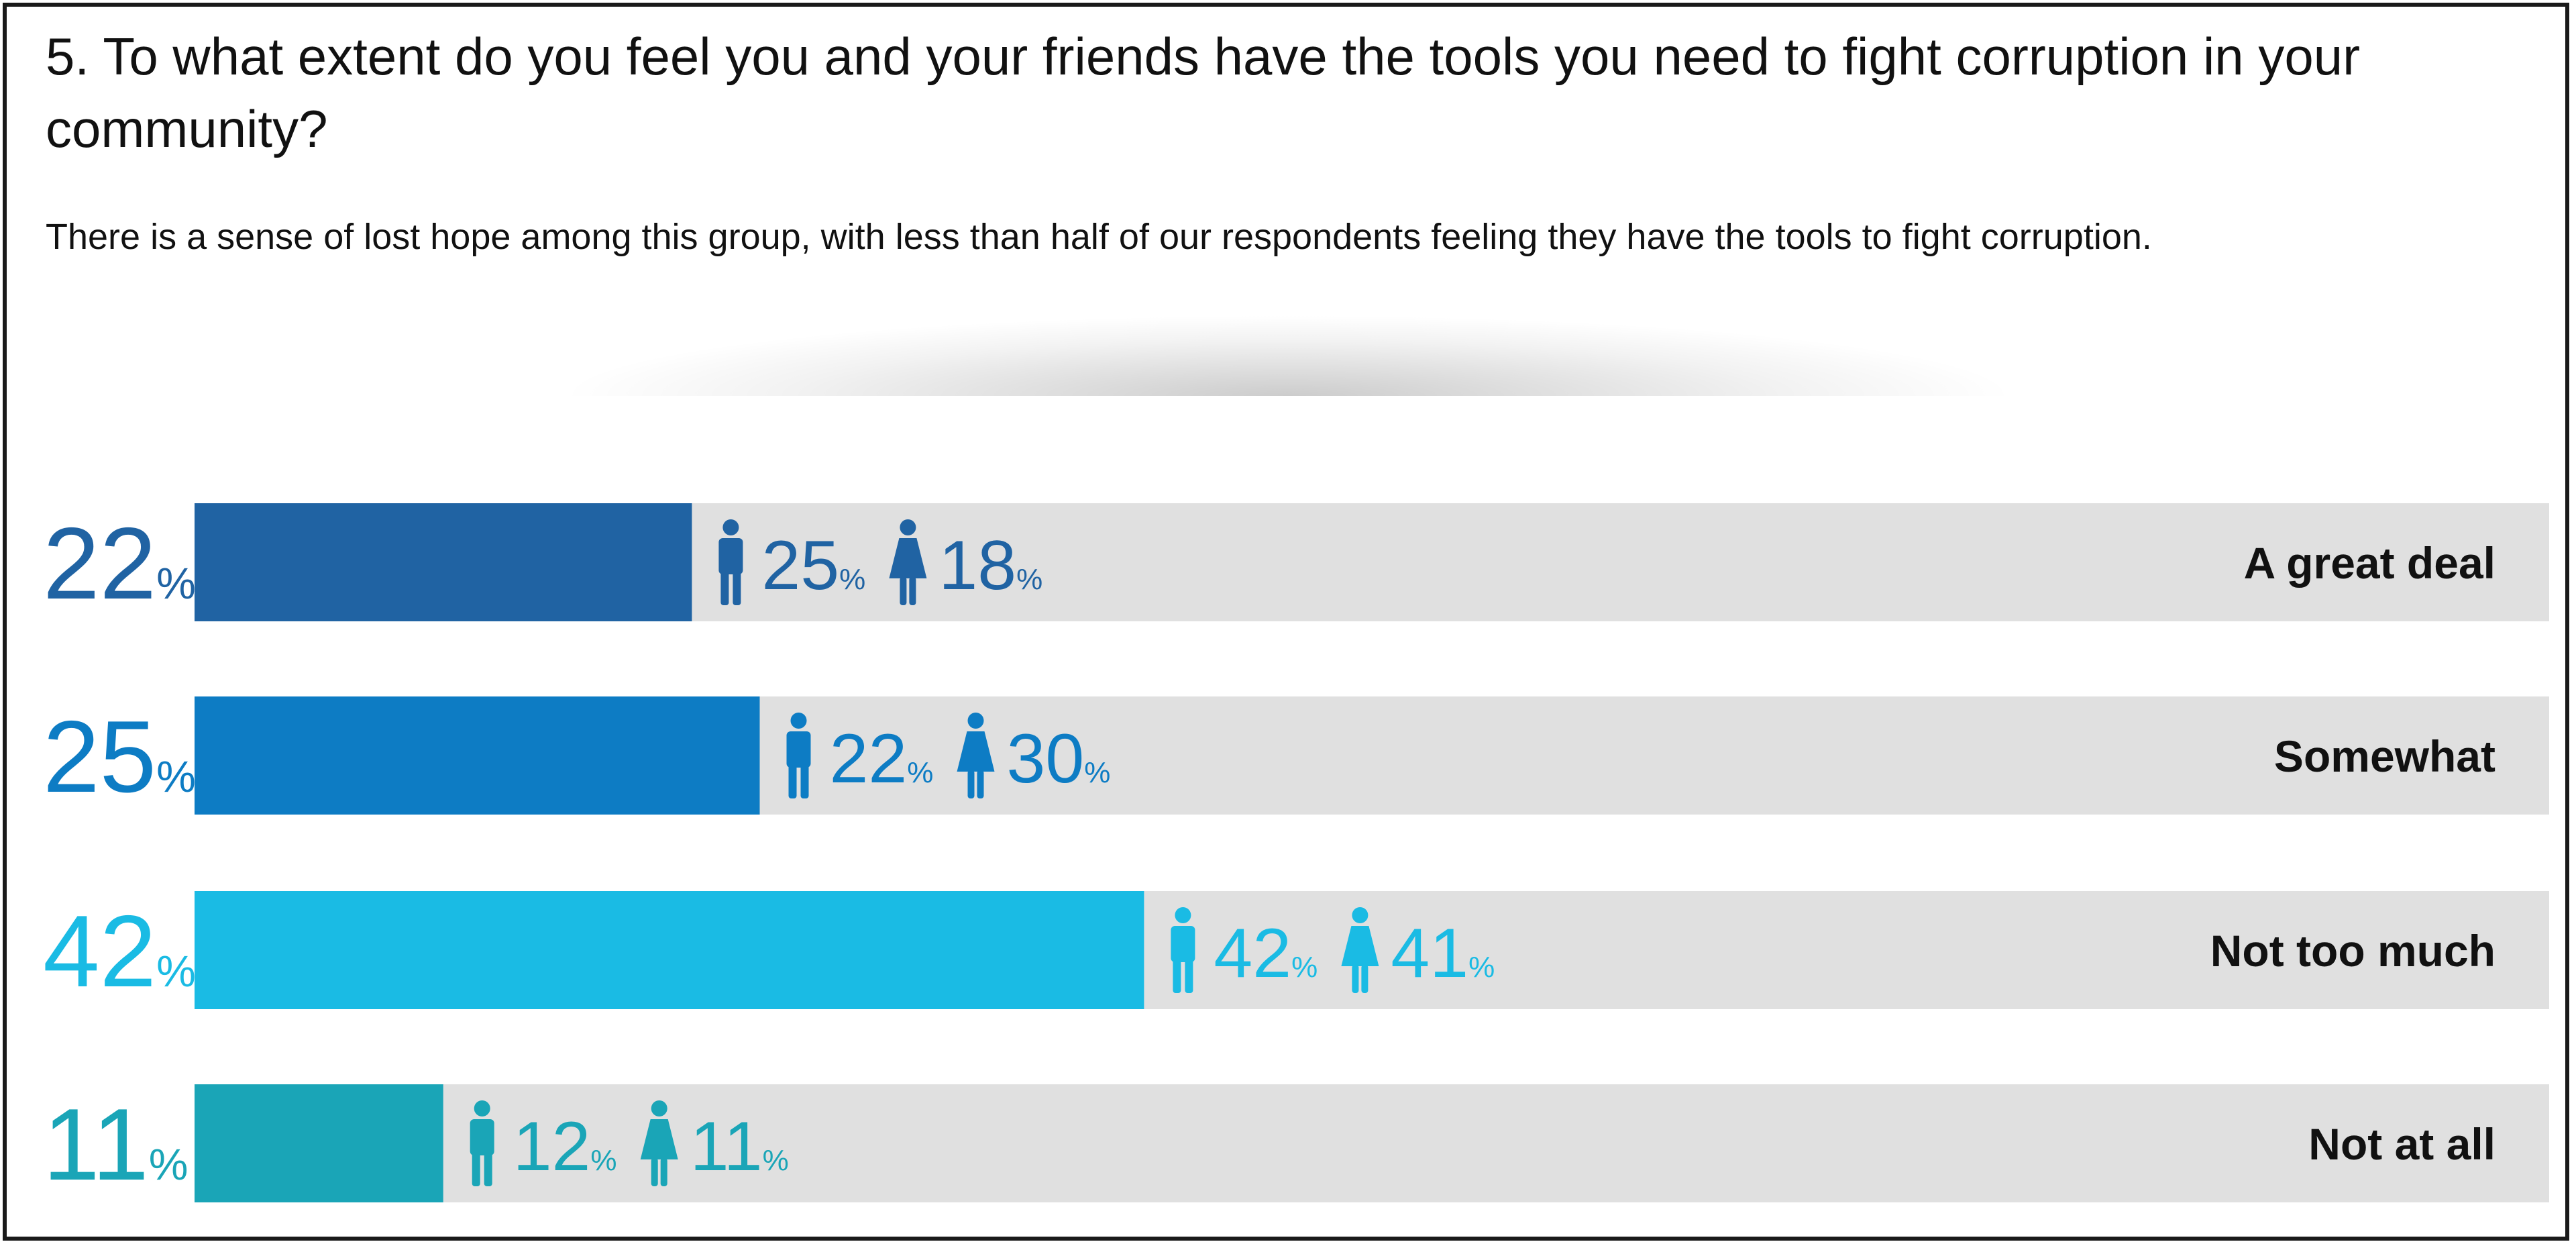 Image resolution: width=2576 pixels, height=1246 pixels. What do you see at coordinates (882, 759) in the screenshot?
I see `male-percent-label: 22%` at bounding box center [882, 759].